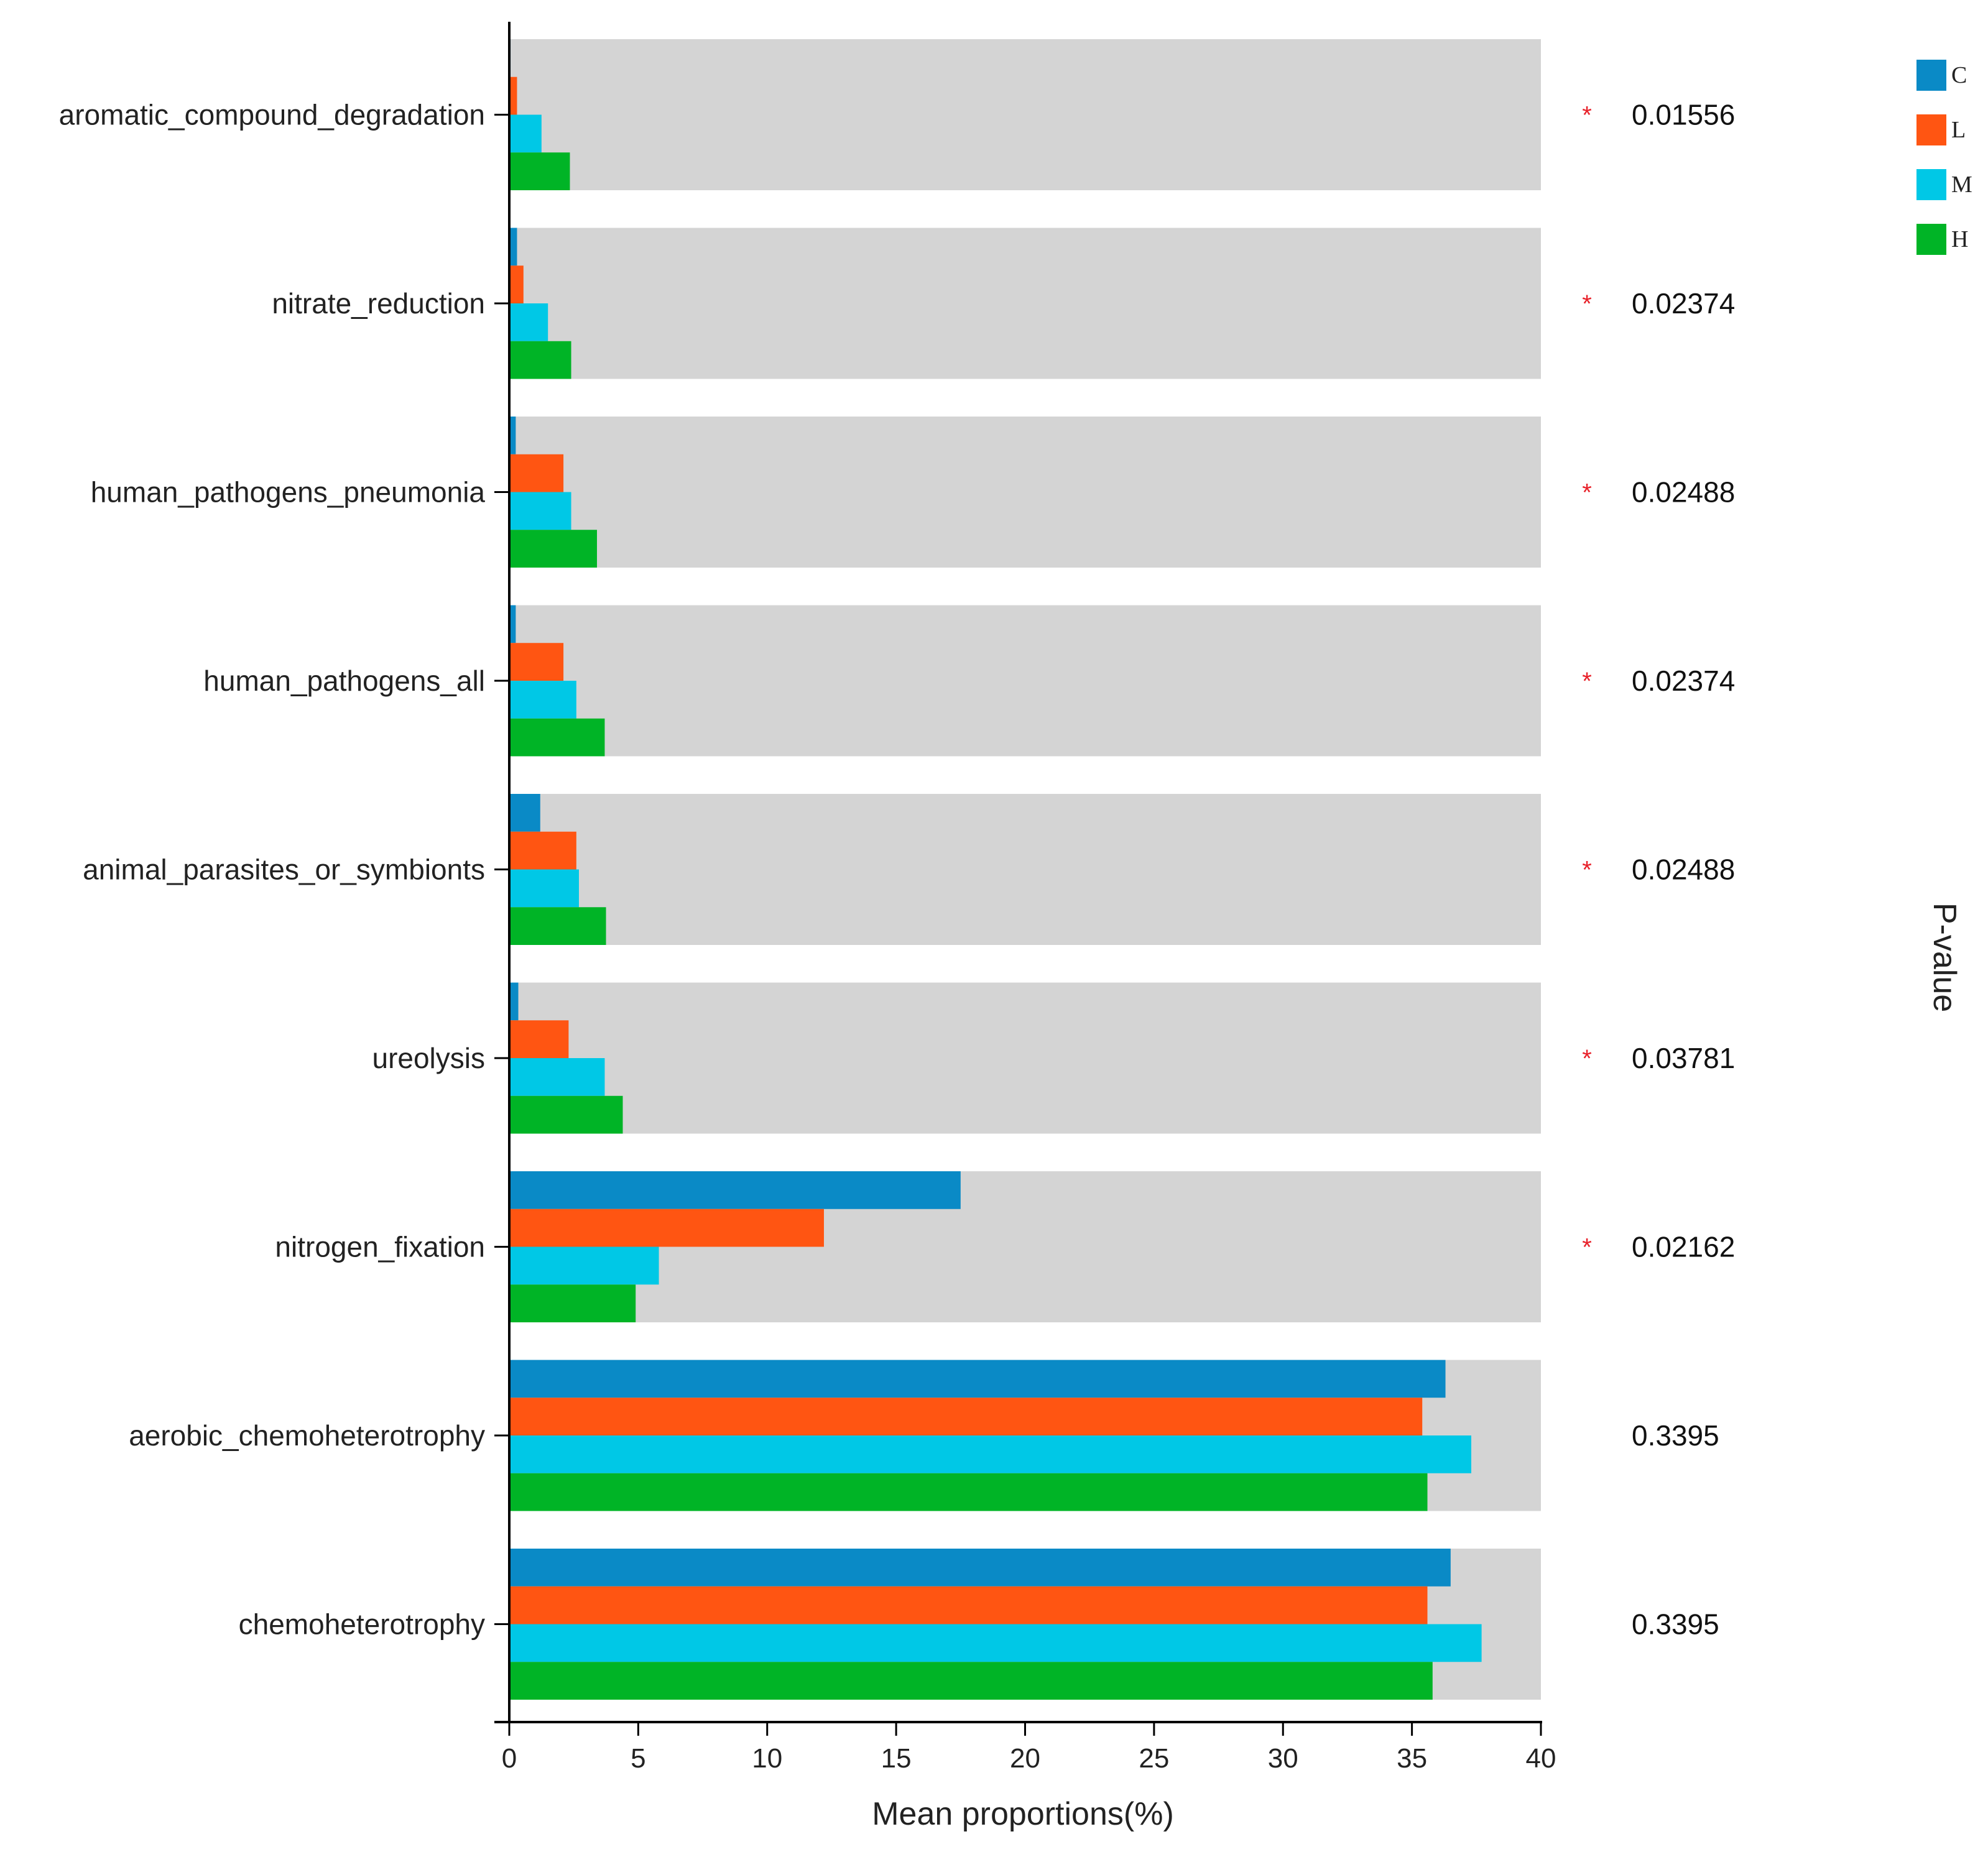  I want to click on legend-label: H, so click(1959, 239).